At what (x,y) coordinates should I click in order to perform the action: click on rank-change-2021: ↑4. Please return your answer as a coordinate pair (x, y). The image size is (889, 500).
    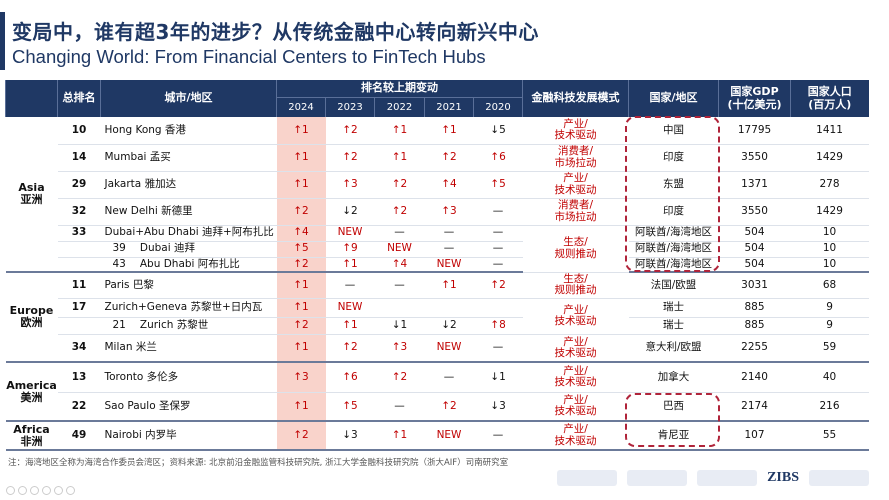
    Looking at the image, I should click on (449, 185).